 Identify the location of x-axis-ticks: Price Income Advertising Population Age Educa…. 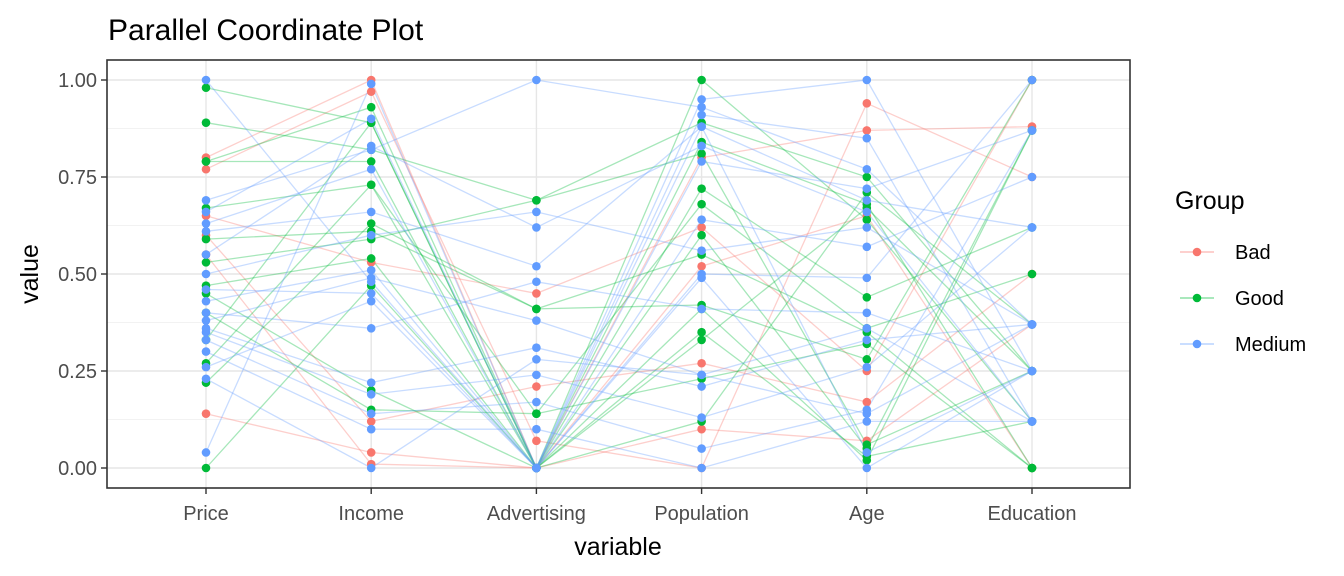
(629, 506).